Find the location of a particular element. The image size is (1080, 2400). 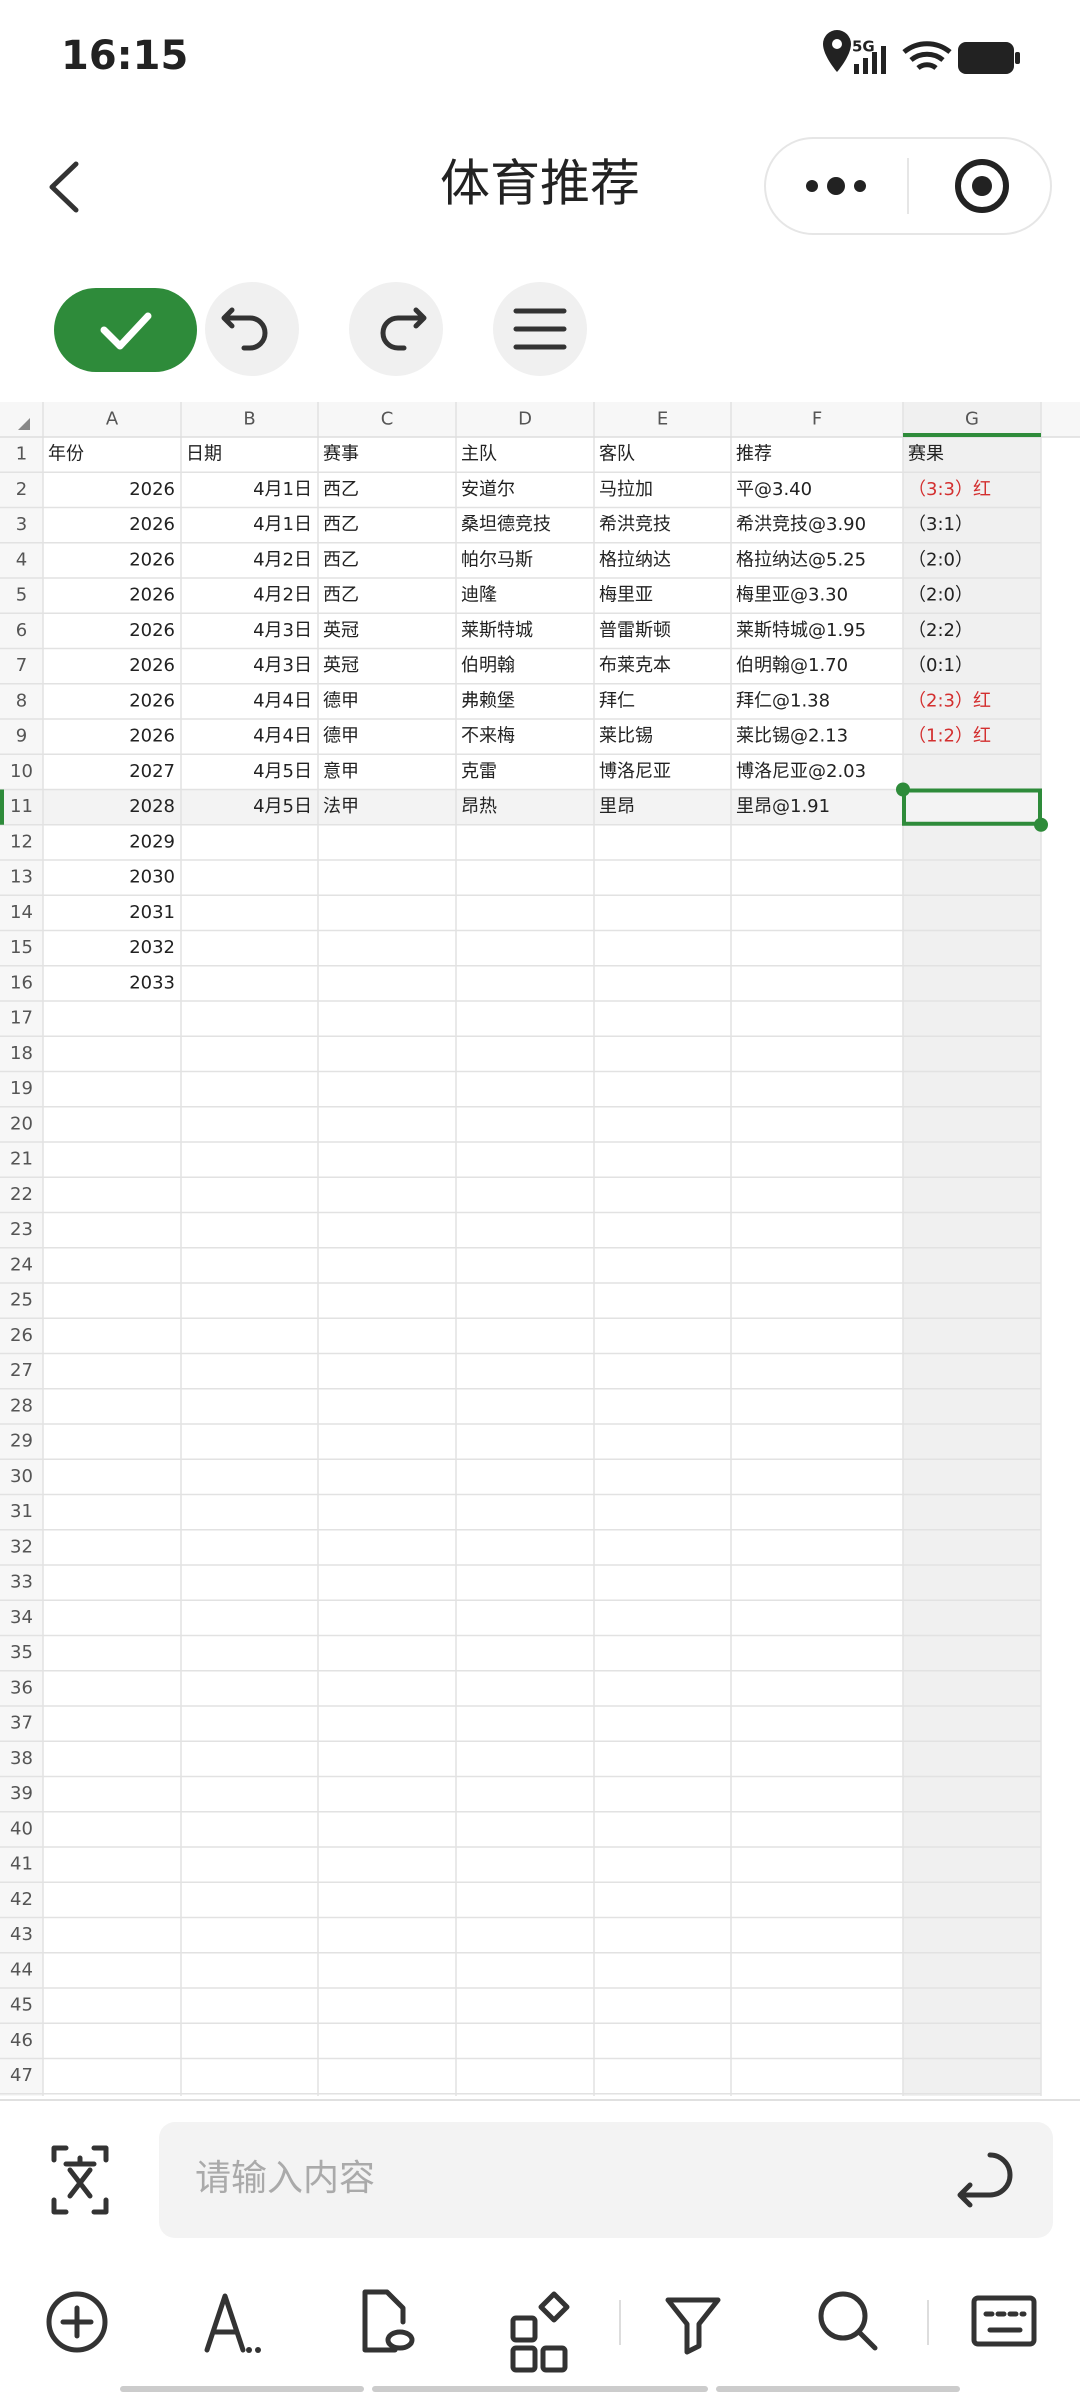

cell: 意甲 is located at coordinates (341, 771).